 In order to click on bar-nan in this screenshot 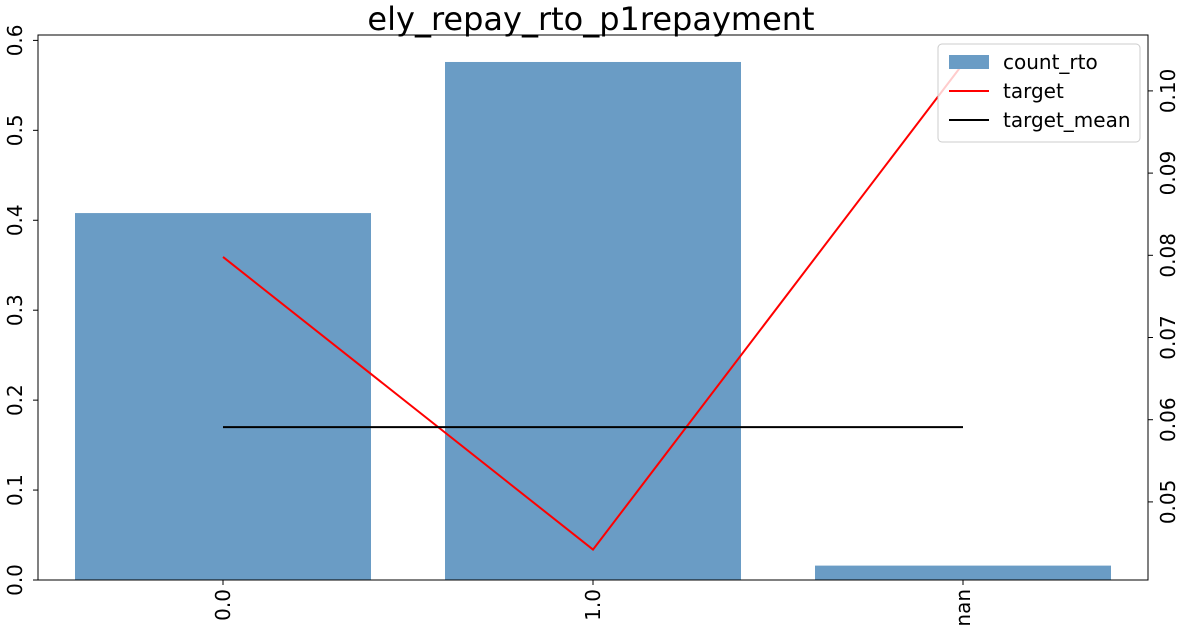, I will do `click(963, 572)`.